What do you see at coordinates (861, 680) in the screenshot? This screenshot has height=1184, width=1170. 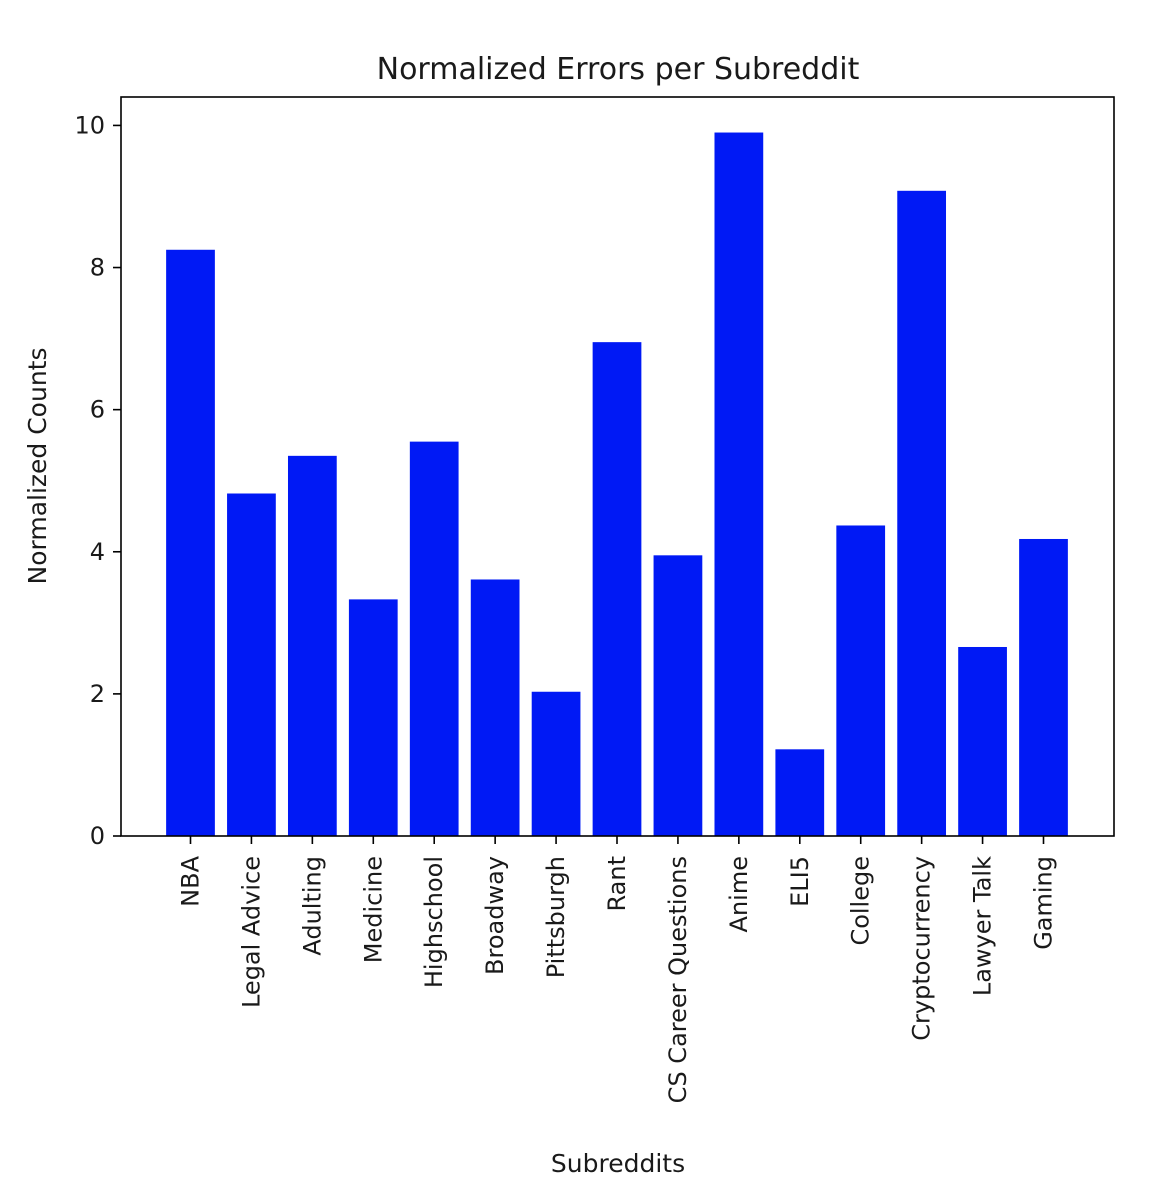 I see `bar-college` at bounding box center [861, 680].